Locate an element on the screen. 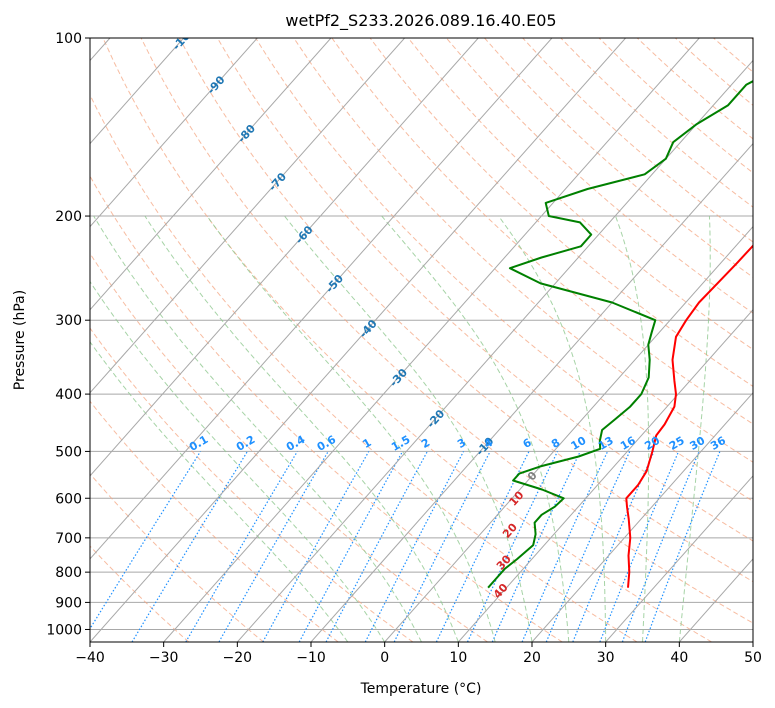 The image size is (775, 708). x-tick-label: 0 is located at coordinates (384, 658).